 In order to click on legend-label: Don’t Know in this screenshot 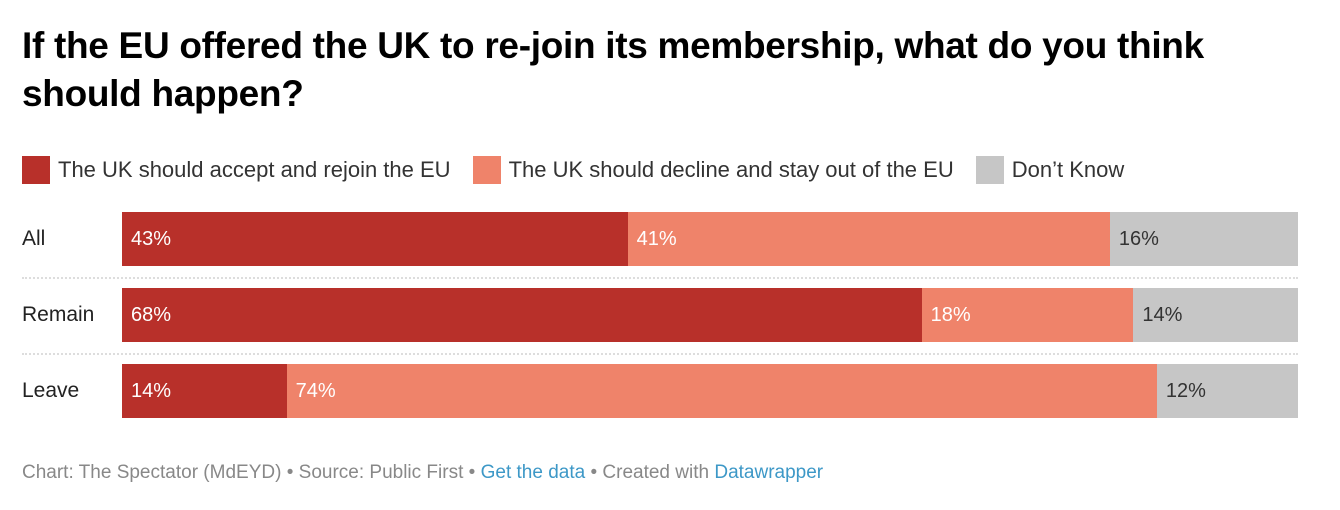, I will do `click(1068, 169)`.